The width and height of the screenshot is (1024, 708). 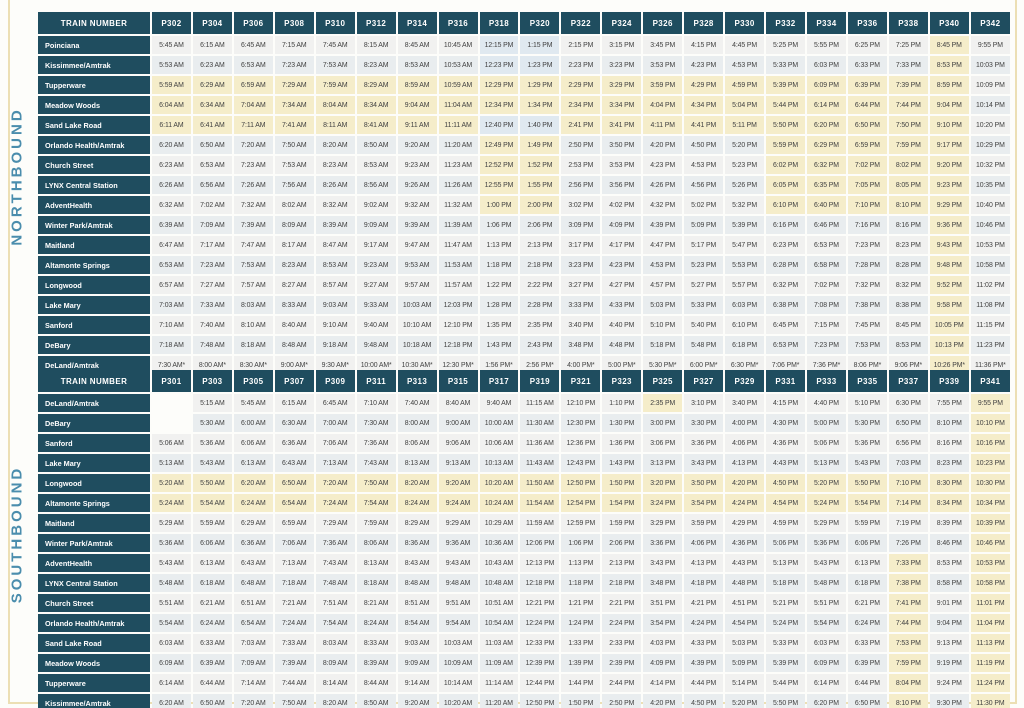 I want to click on time-cell: 11:20 AM, so click(x=458, y=145).